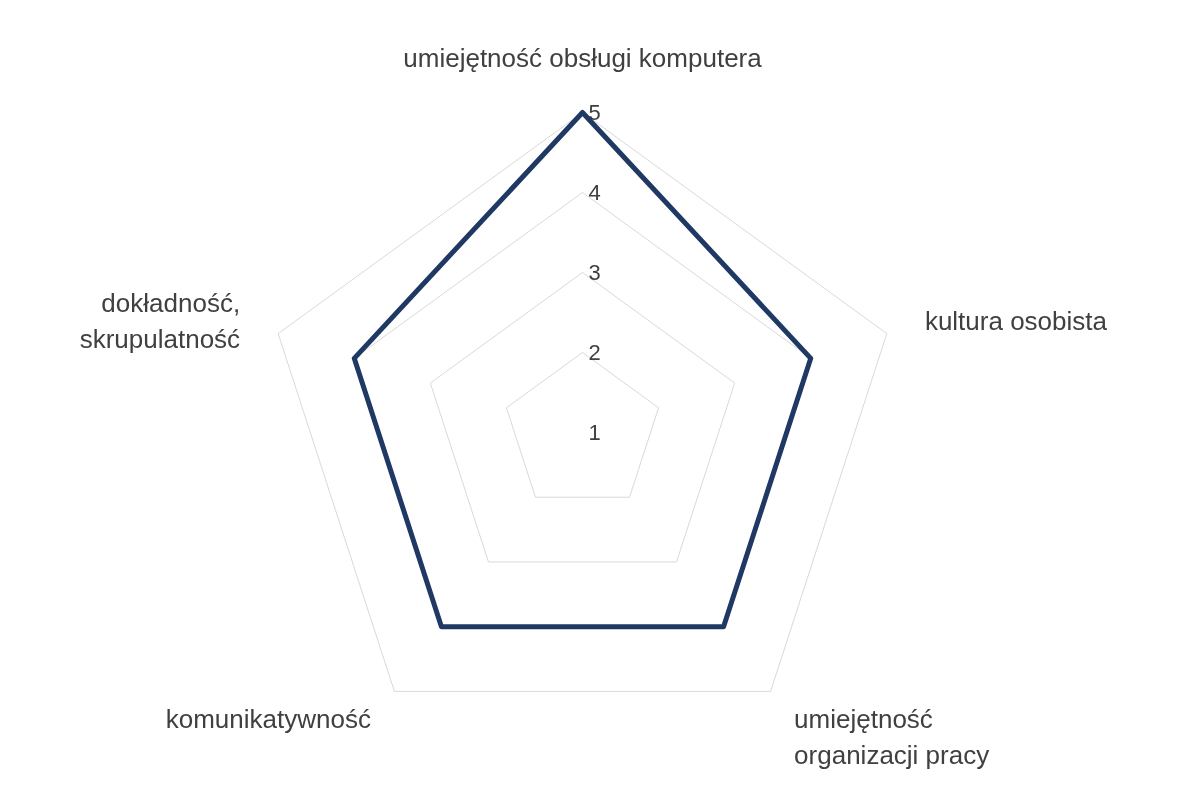 The width and height of the screenshot is (1189, 812). What do you see at coordinates (594, 272) in the screenshot?
I see `y-tick-label: 3` at bounding box center [594, 272].